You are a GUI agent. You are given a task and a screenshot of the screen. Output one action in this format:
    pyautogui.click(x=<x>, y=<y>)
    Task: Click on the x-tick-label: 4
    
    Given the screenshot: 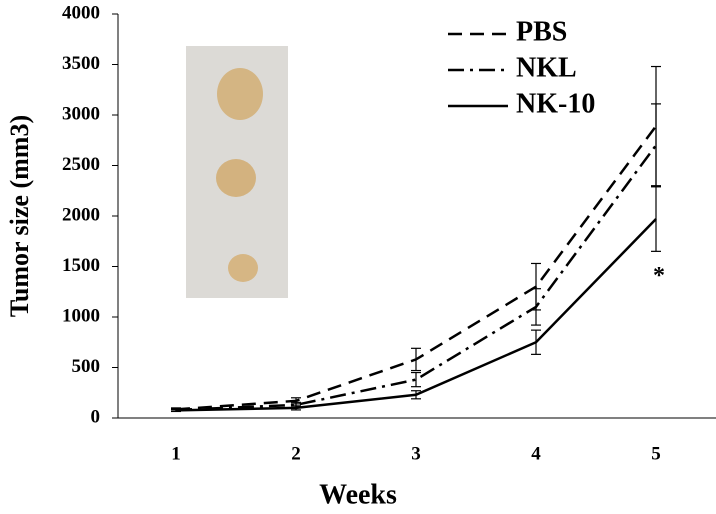 What is the action you would take?
    pyautogui.click(x=536, y=453)
    